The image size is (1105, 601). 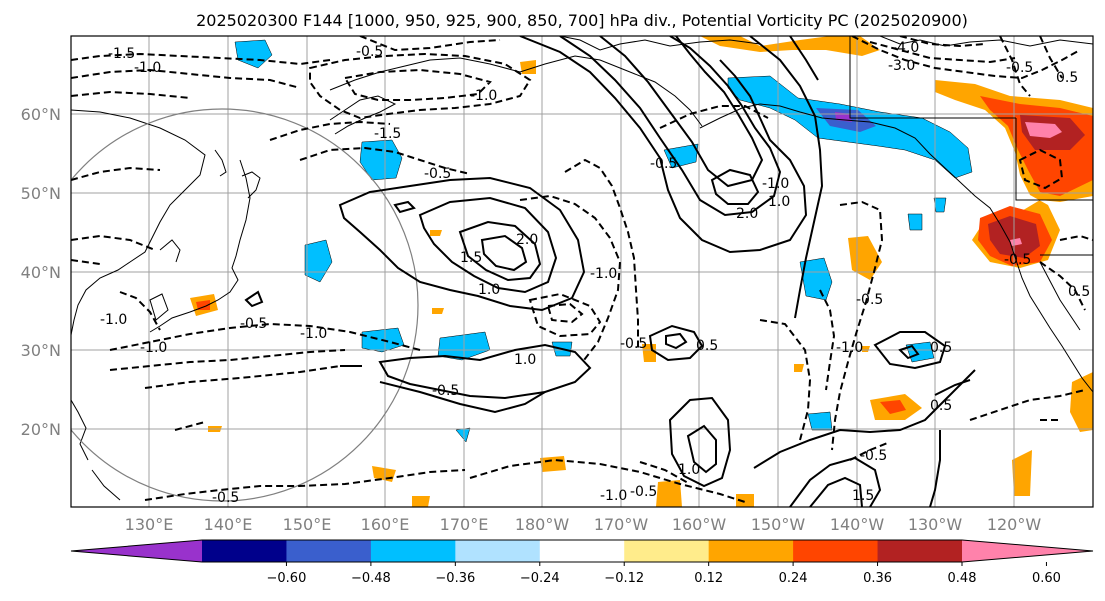 I want to click on colorbar-min-extend, so click(x=136, y=551).